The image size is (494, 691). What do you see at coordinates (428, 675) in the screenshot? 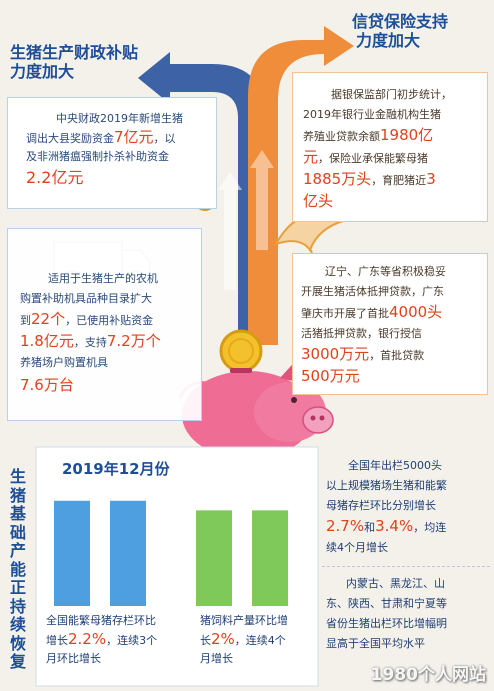
I see `watermark-text: 1980个人网站` at bounding box center [428, 675].